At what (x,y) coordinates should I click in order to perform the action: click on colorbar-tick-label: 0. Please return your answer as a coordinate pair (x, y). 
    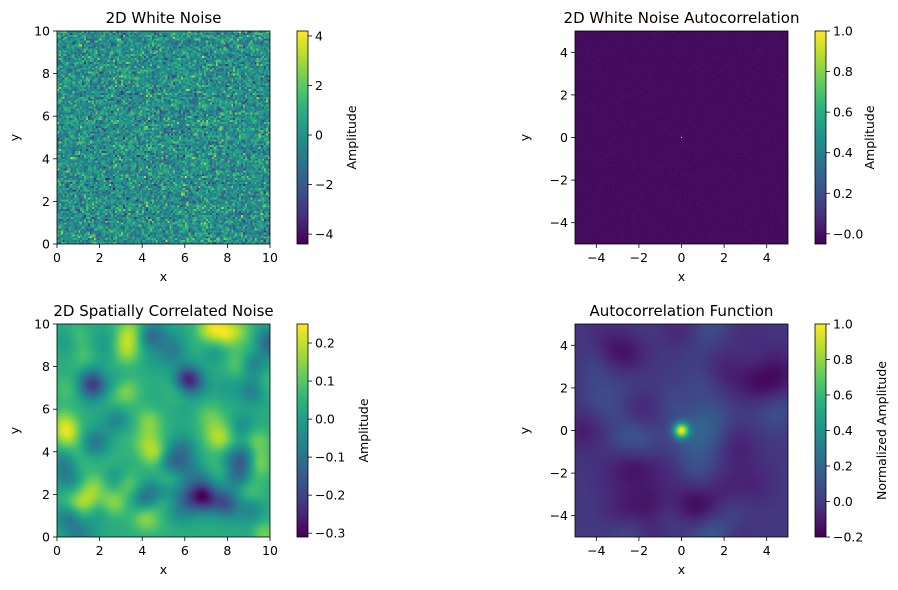
    Looking at the image, I should click on (319, 135).